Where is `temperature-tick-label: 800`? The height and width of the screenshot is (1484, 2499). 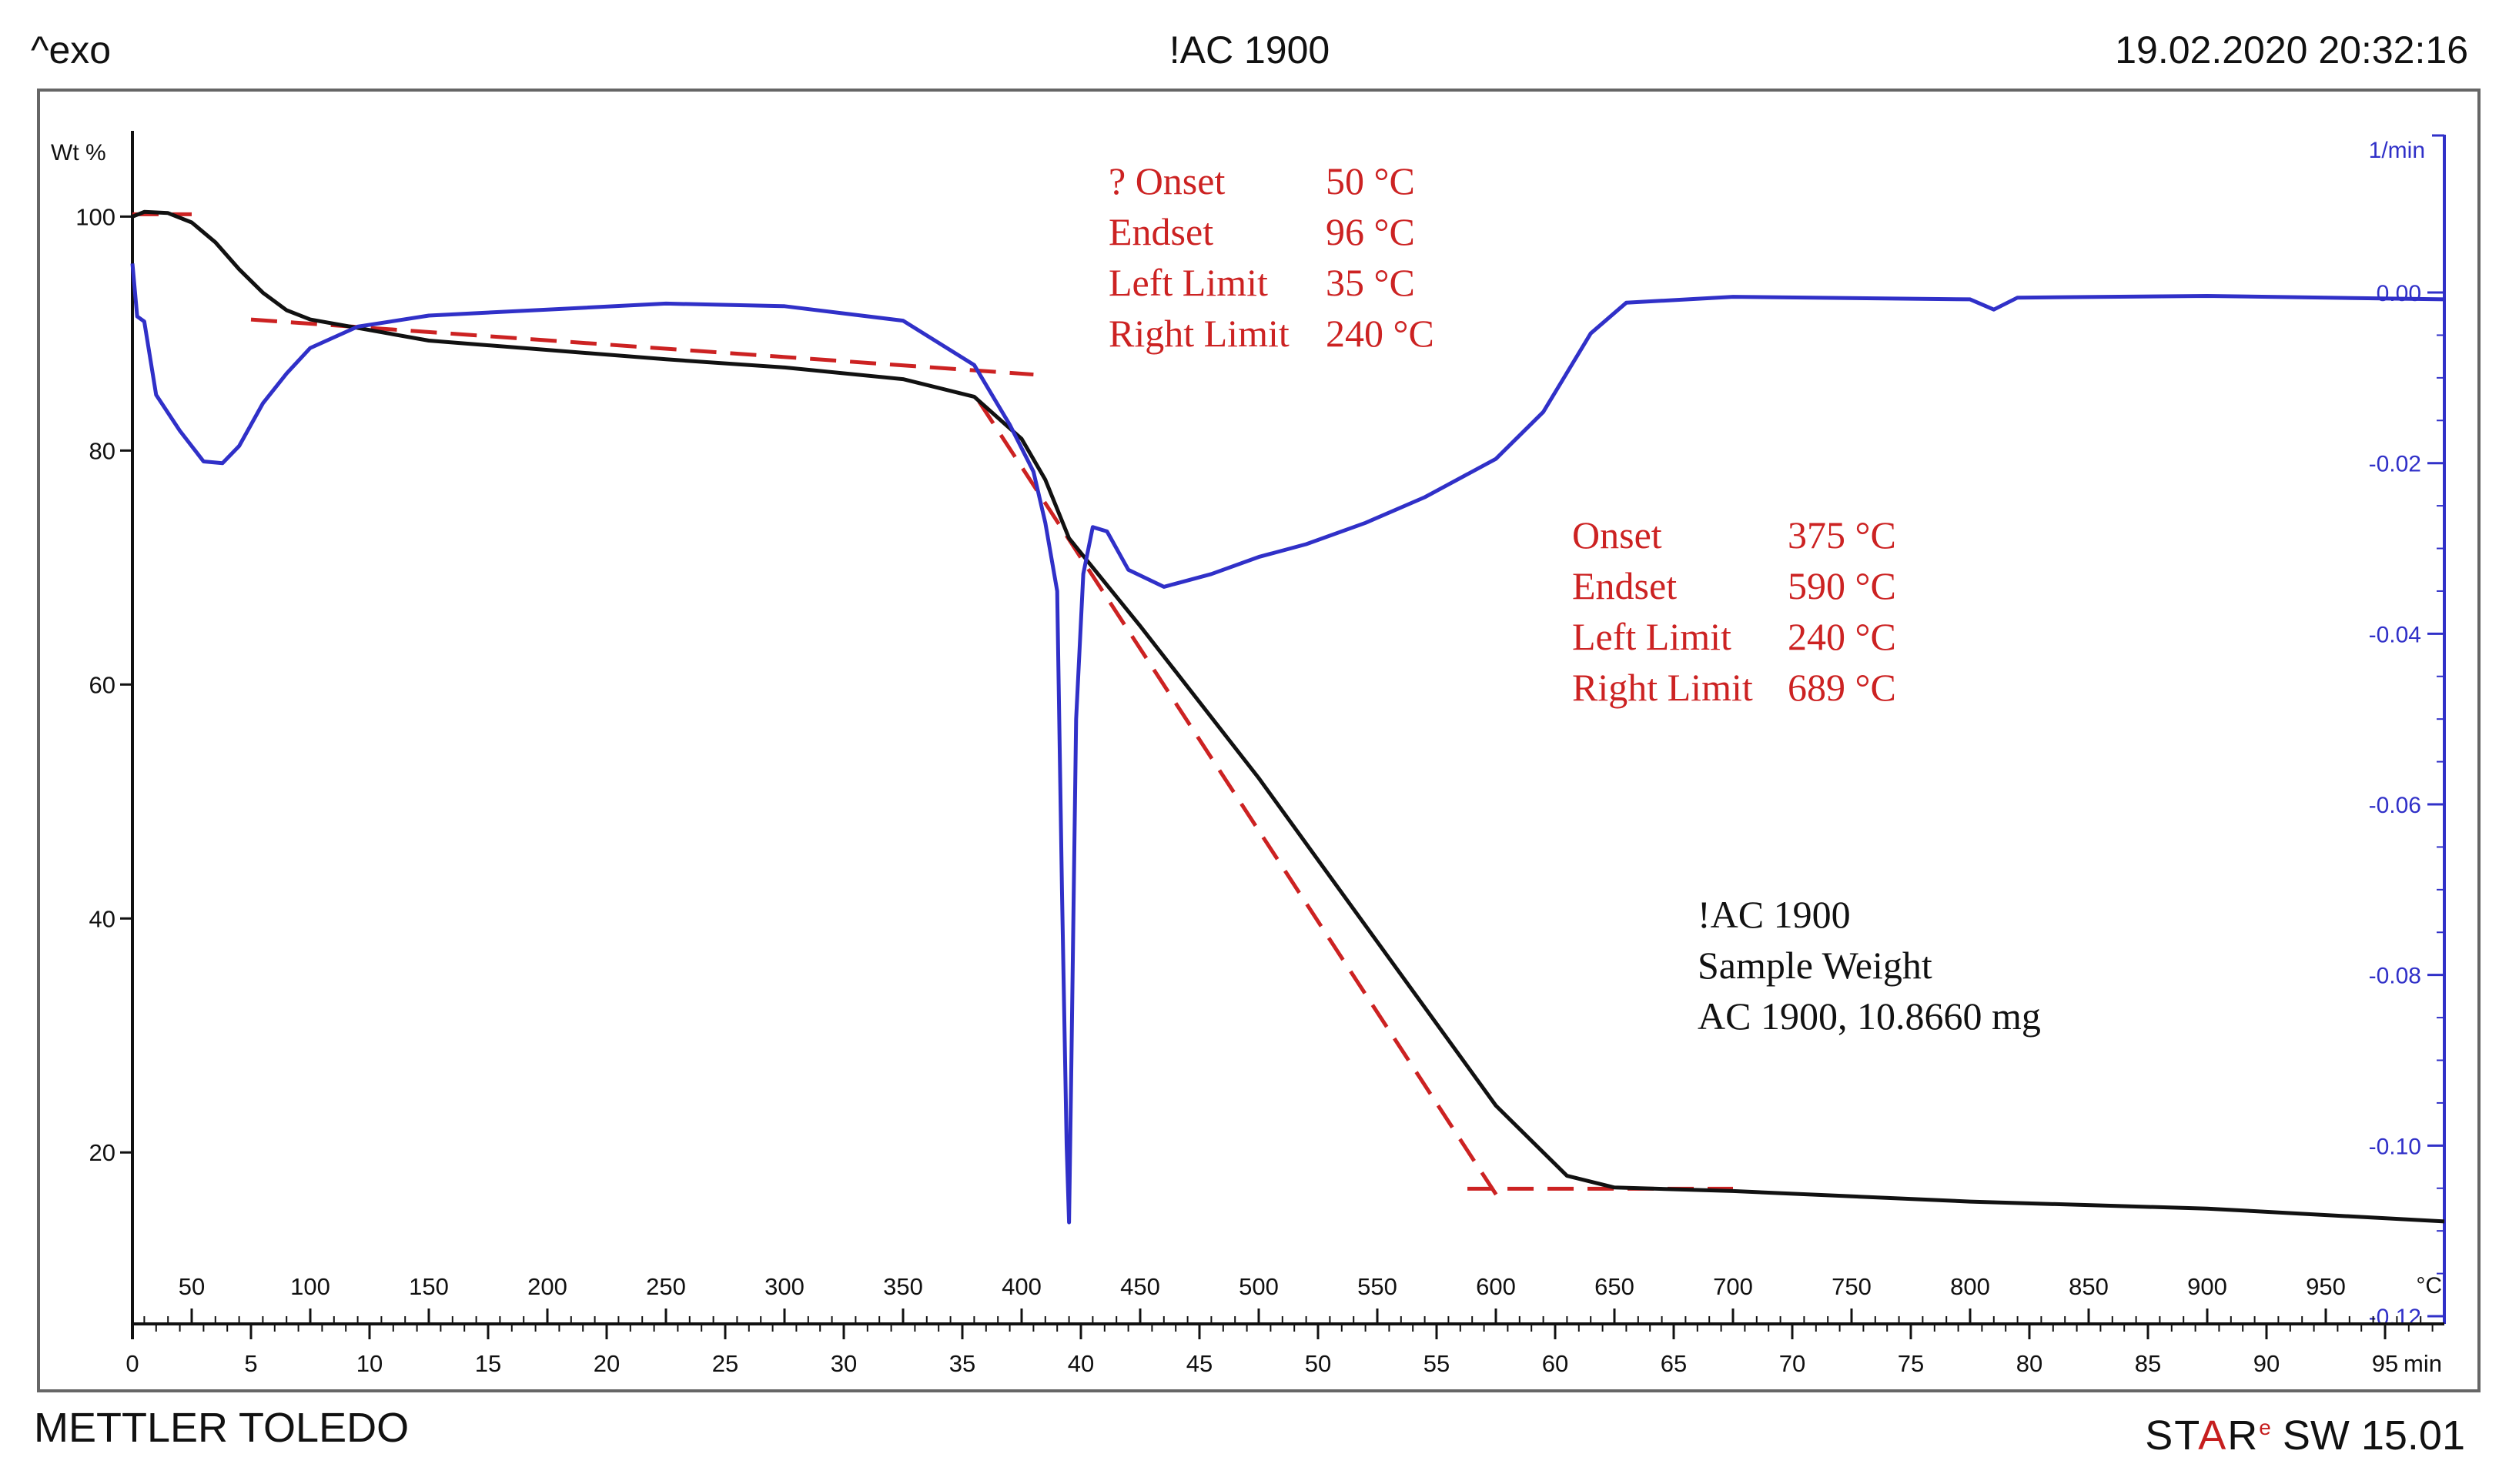
temperature-tick-label: 800 is located at coordinates (1970, 1286).